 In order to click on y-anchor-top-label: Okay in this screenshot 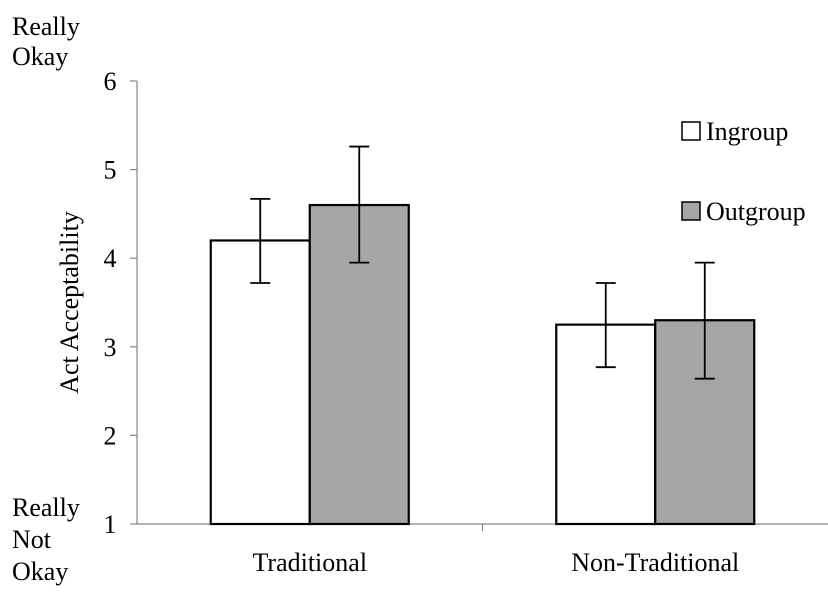, I will do `click(40, 56)`.